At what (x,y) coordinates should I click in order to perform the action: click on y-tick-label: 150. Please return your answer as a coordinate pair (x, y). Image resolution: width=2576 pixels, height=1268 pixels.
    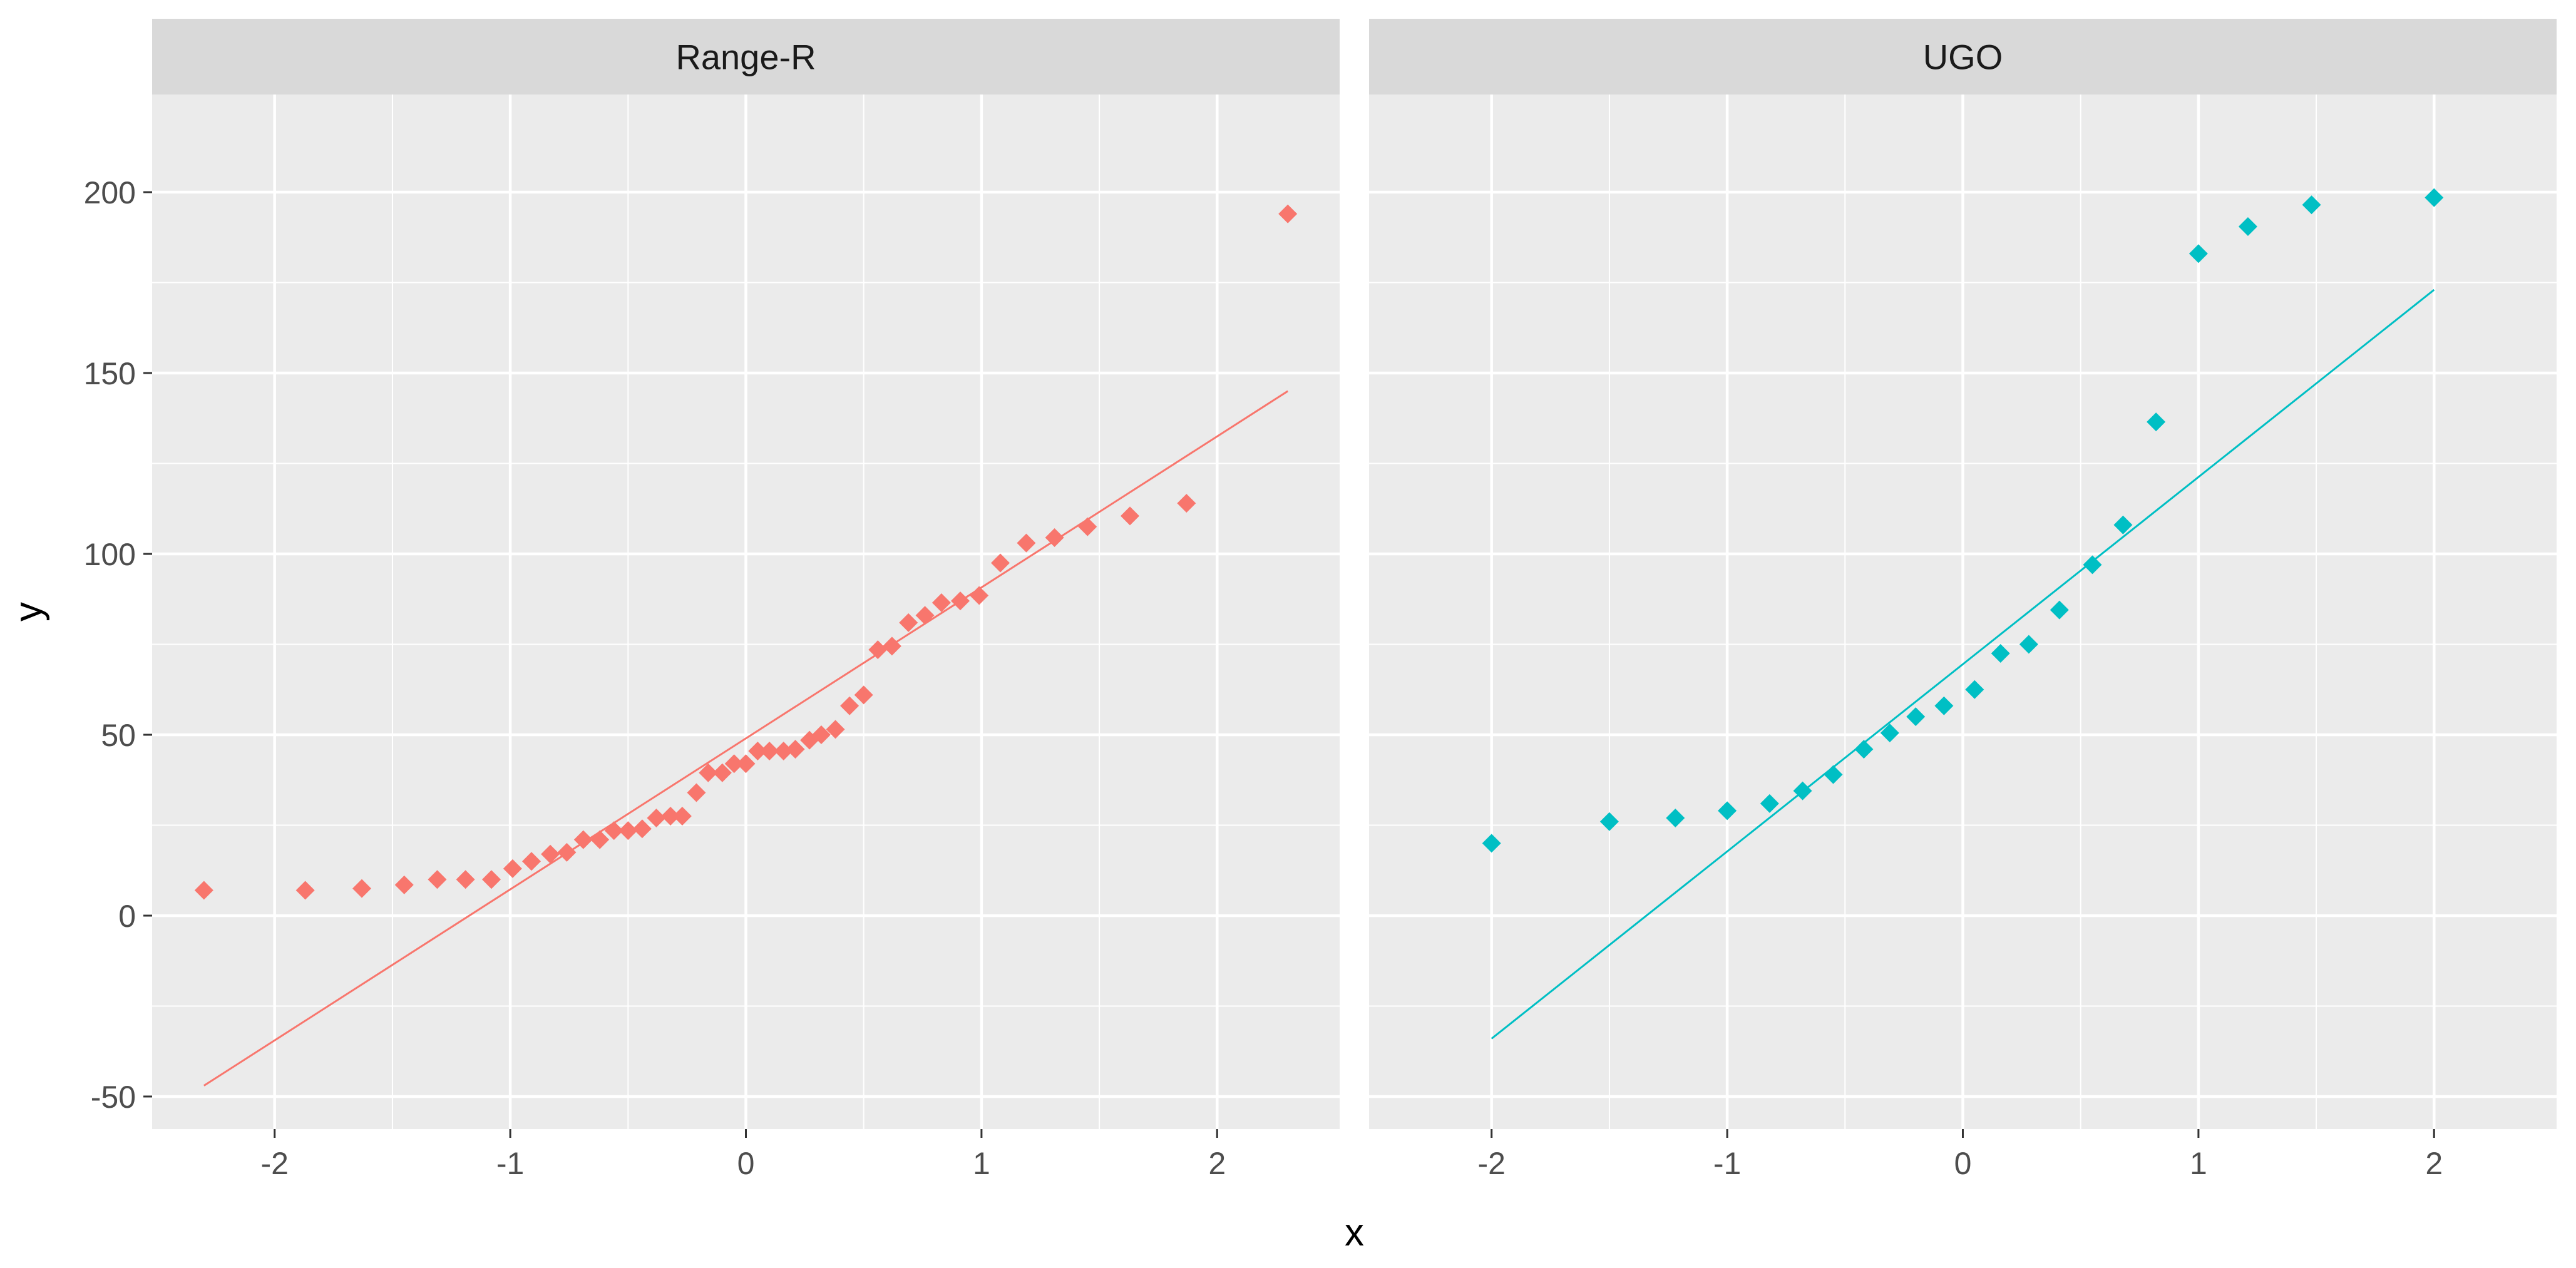
    Looking at the image, I should click on (110, 373).